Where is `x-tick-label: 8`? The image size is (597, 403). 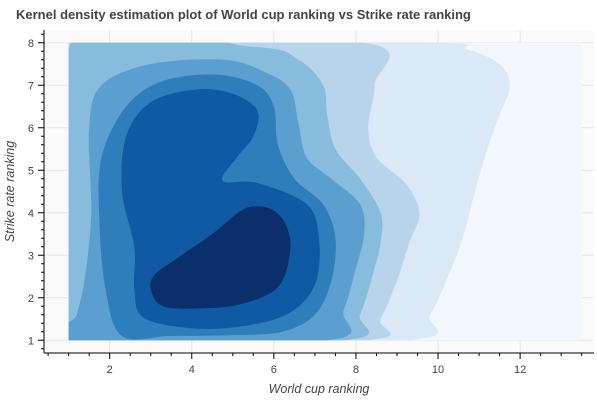 x-tick-label: 8 is located at coordinates (356, 370).